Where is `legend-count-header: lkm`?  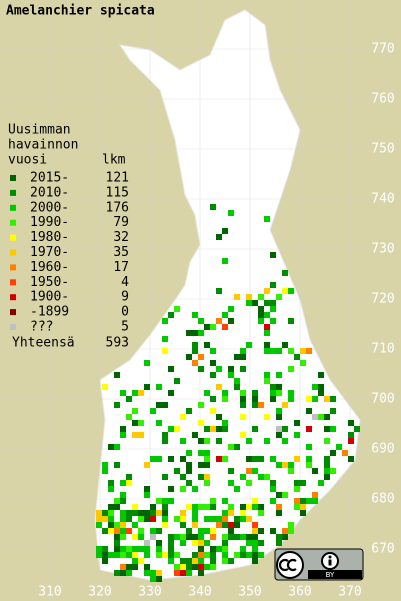
legend-count-header: lkm is located at coordinates (114, 160).